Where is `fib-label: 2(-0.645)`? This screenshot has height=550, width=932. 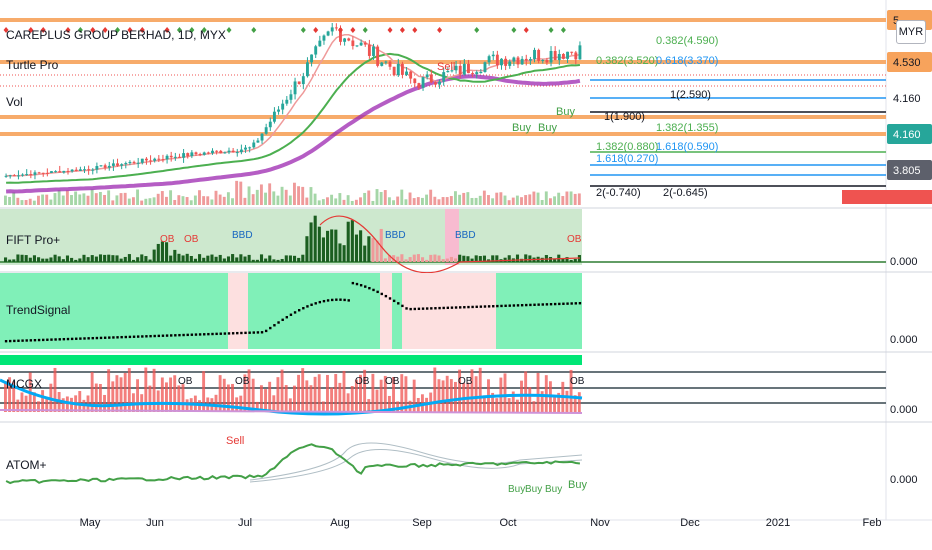
fib-label: 2(-0.645) is located at coordinates (685, 193).